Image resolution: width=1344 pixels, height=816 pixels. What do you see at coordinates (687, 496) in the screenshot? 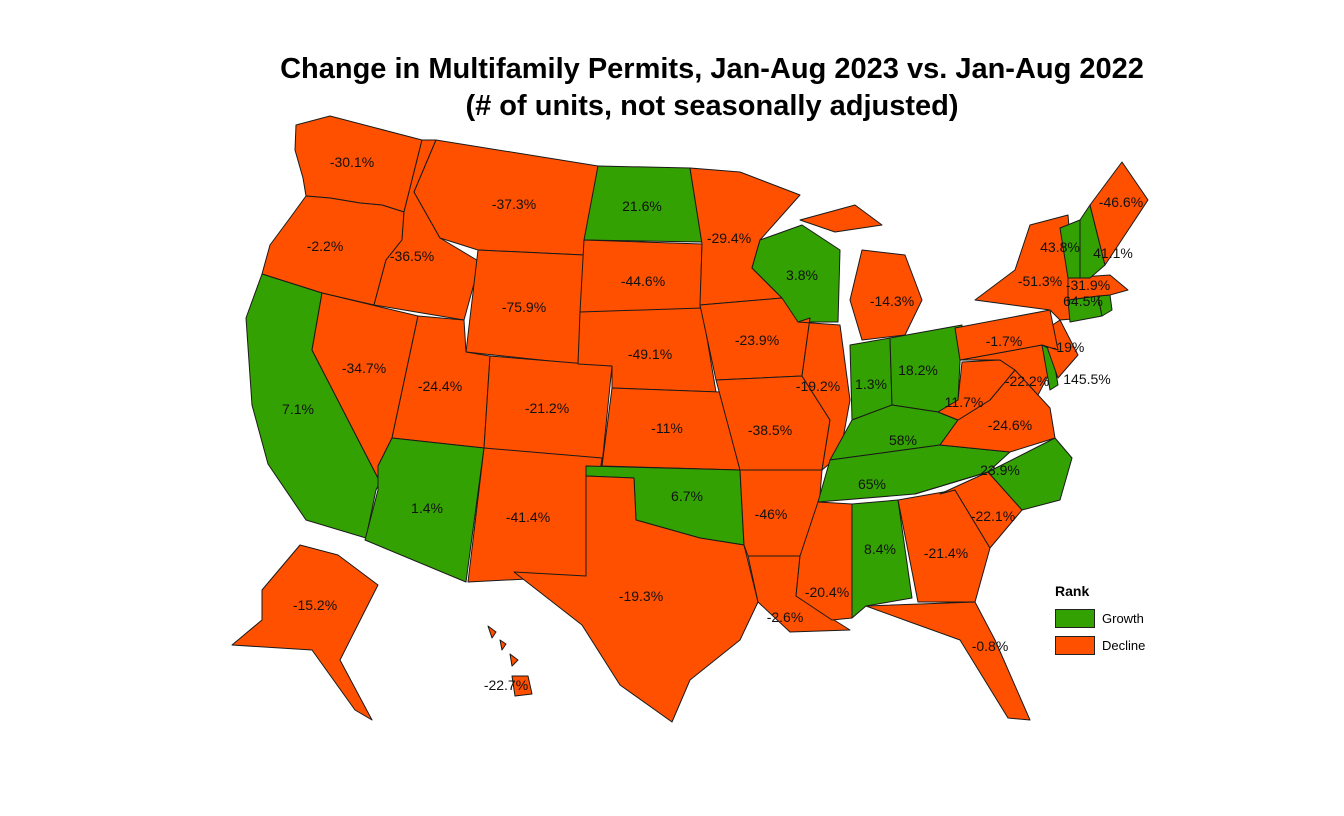
I see `state-label-ok: 6.7%` at bounding box center [687, 496].